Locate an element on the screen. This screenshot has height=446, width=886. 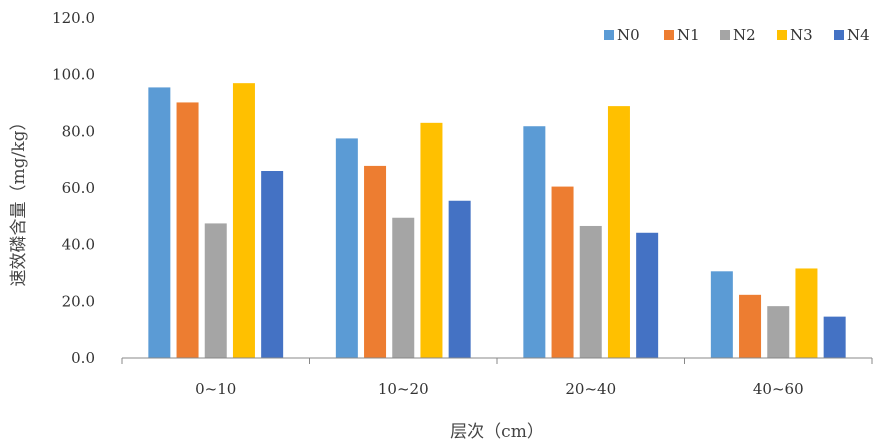
legend-swatch-n2 is located at coordinates (725, 35).